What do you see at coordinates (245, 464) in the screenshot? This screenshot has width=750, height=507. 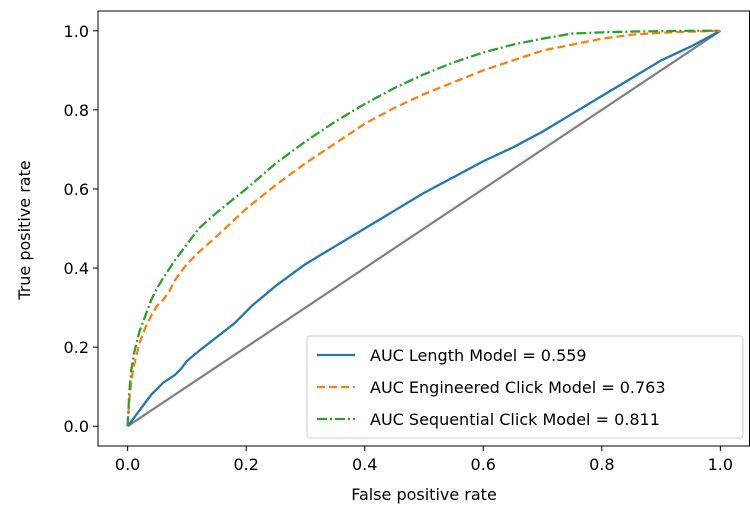 I see `x-tick-label: 0.2` at bounding box center [245, 464].